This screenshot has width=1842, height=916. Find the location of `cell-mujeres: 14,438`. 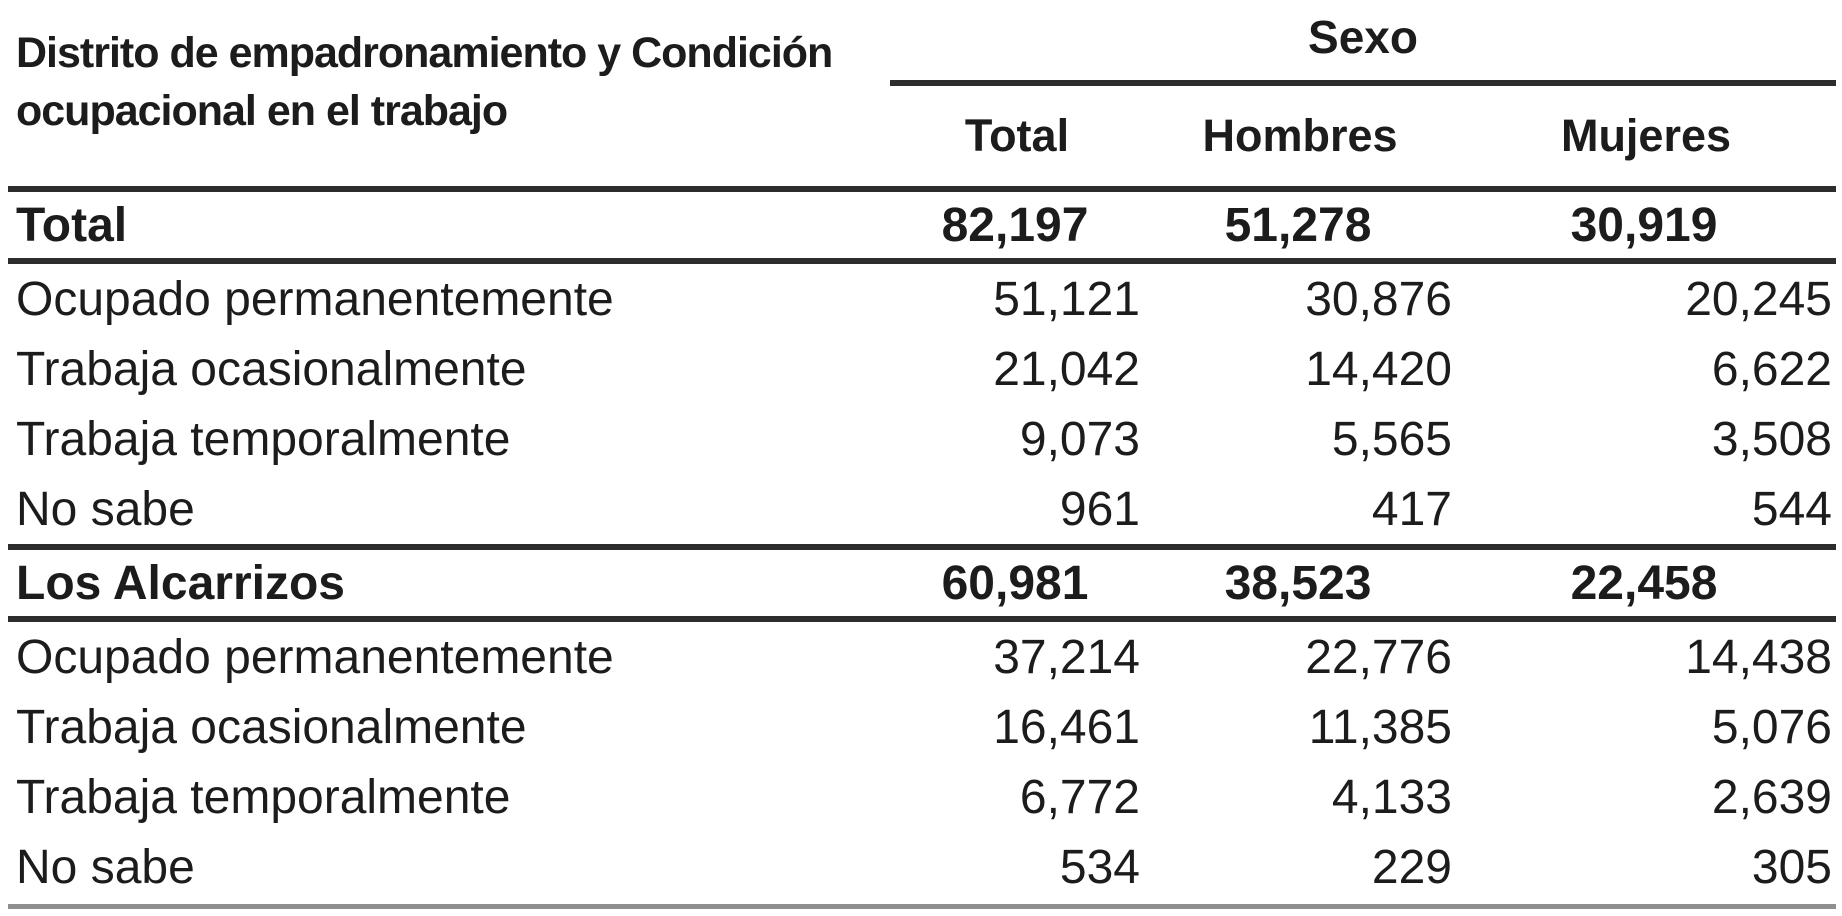

cell-mujeres: 14,438 is located at coordinates (1758, 657).